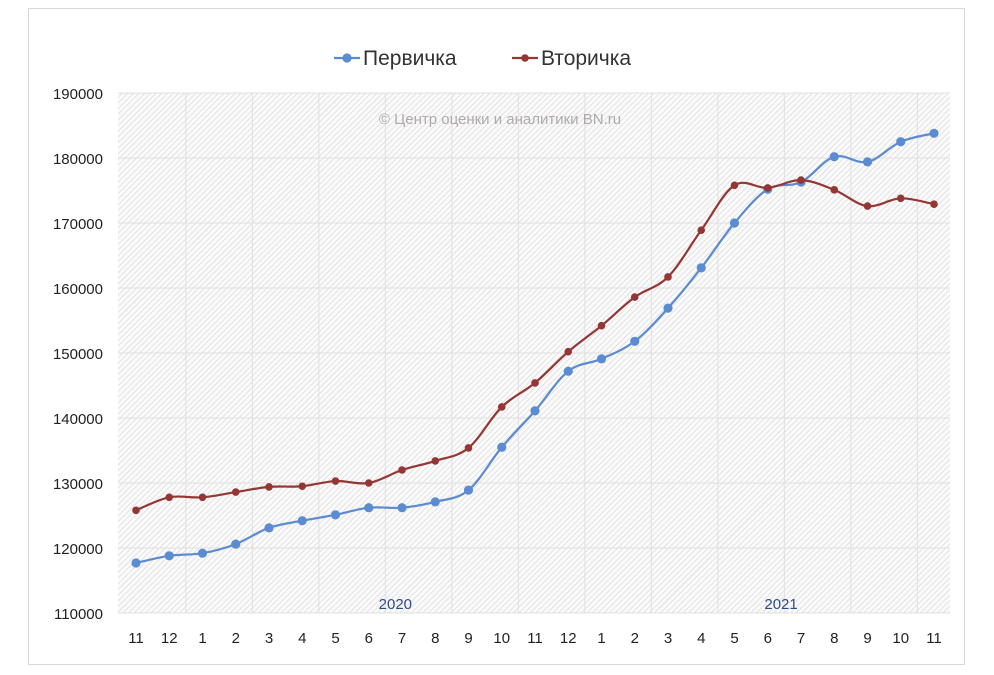 The image size is (994, 675). I want to click on y-tick-label: 160000, so click(78, 289).